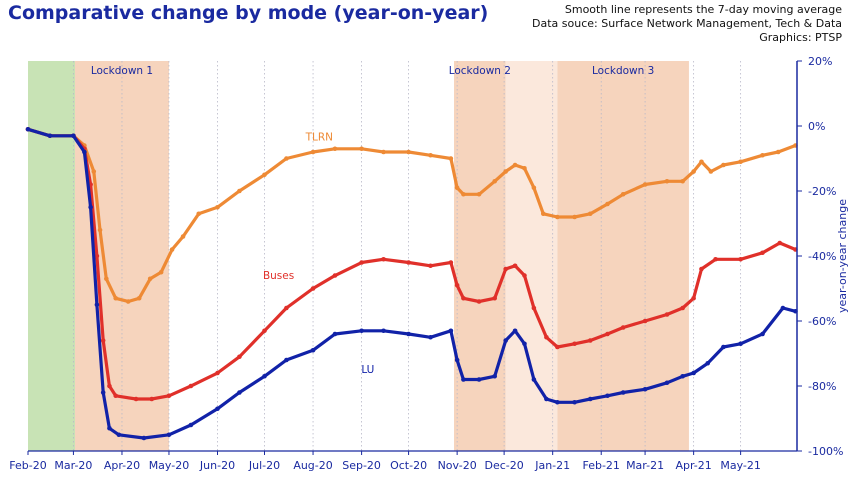 The height and width of the screenshot is (479, 850). Describe the element at coordinates (552, 465) in the screenshot. I see `x-tick-label-11: Jan-21` at that location.